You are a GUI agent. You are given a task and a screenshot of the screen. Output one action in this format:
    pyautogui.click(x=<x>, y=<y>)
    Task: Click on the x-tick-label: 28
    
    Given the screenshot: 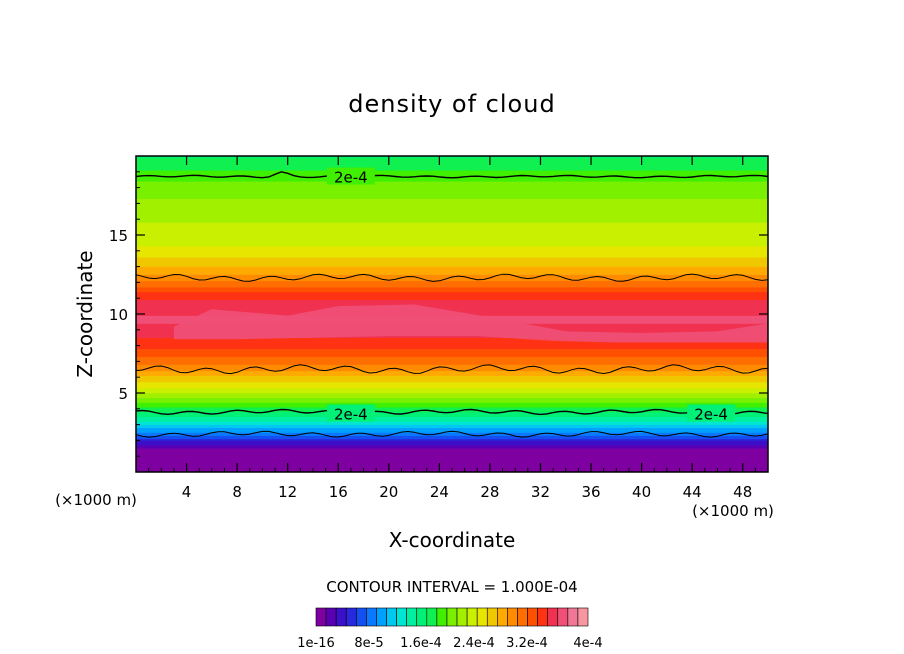 What is the action you would take?
    pyautogui.click(x=489, y=492)
    